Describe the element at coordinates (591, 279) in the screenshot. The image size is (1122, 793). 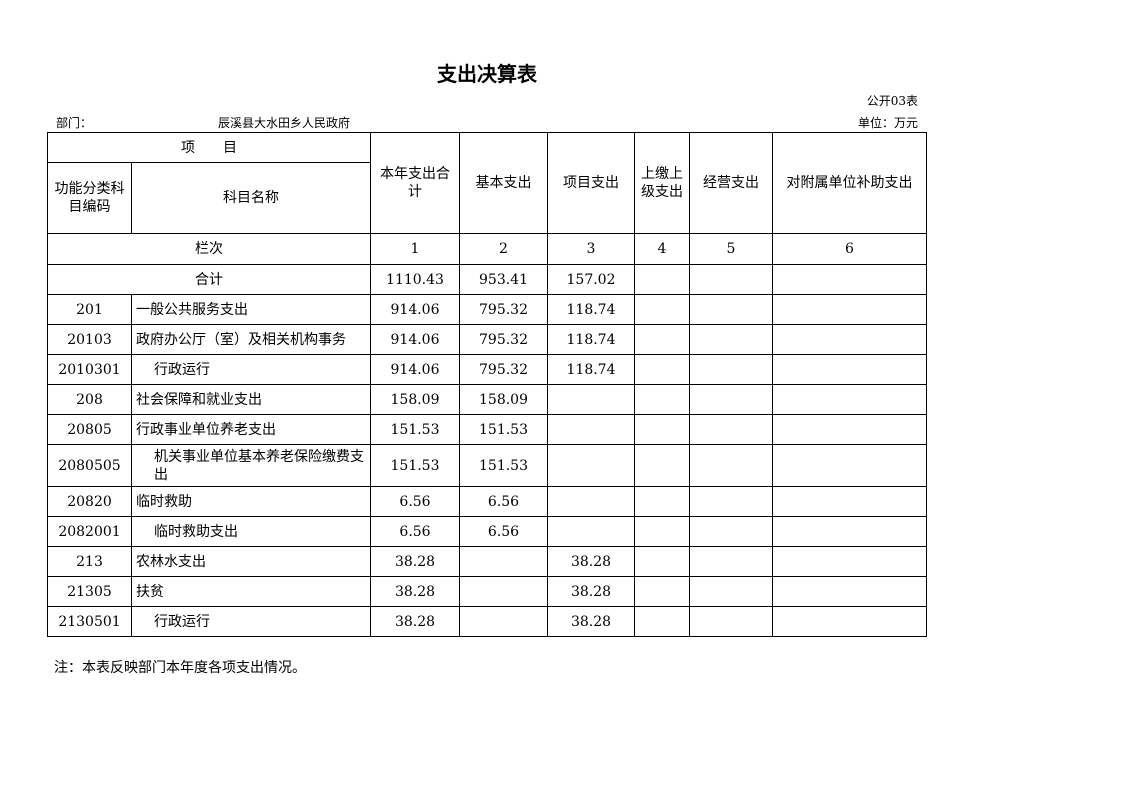
I see `total-value: 157.02` at that location.